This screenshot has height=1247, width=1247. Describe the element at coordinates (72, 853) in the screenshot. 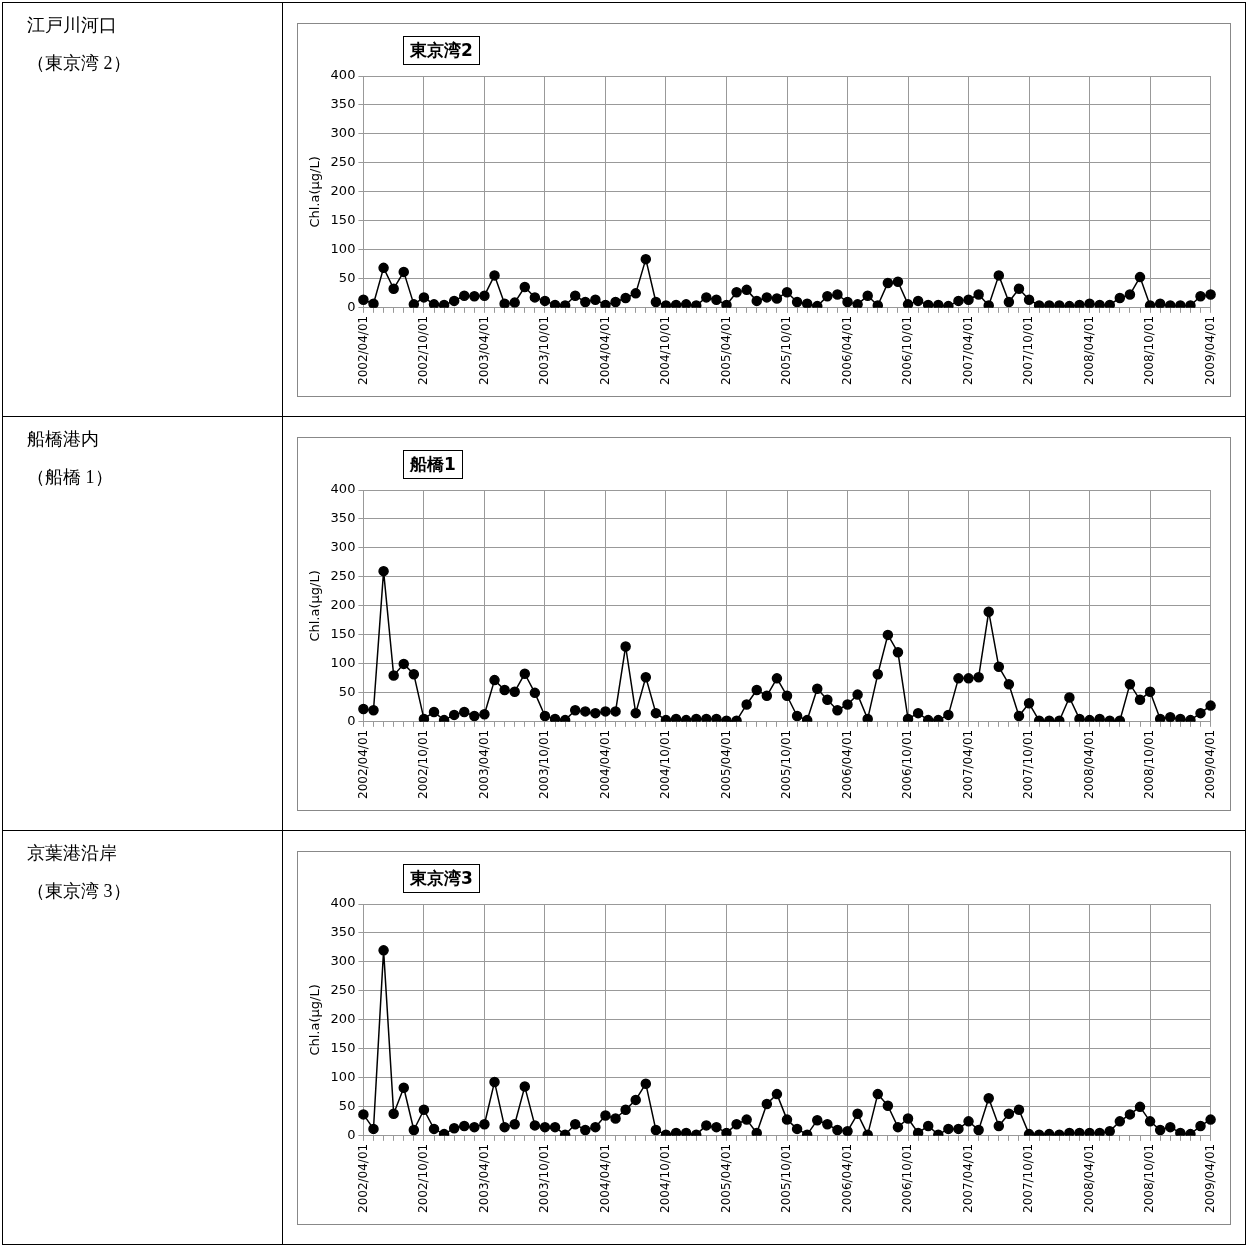

I see `text: 京葉港沿岸` at that location.